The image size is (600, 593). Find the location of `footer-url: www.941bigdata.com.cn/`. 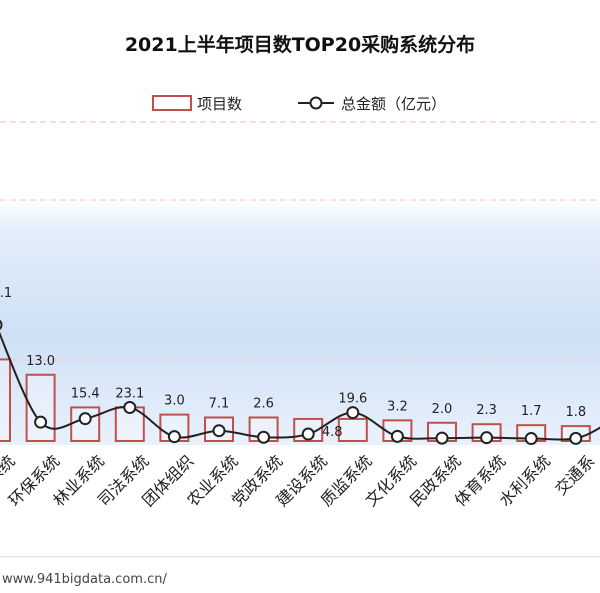

footer-url: www.941bigdata.com.cn/ is located at coordinates (84, 579).